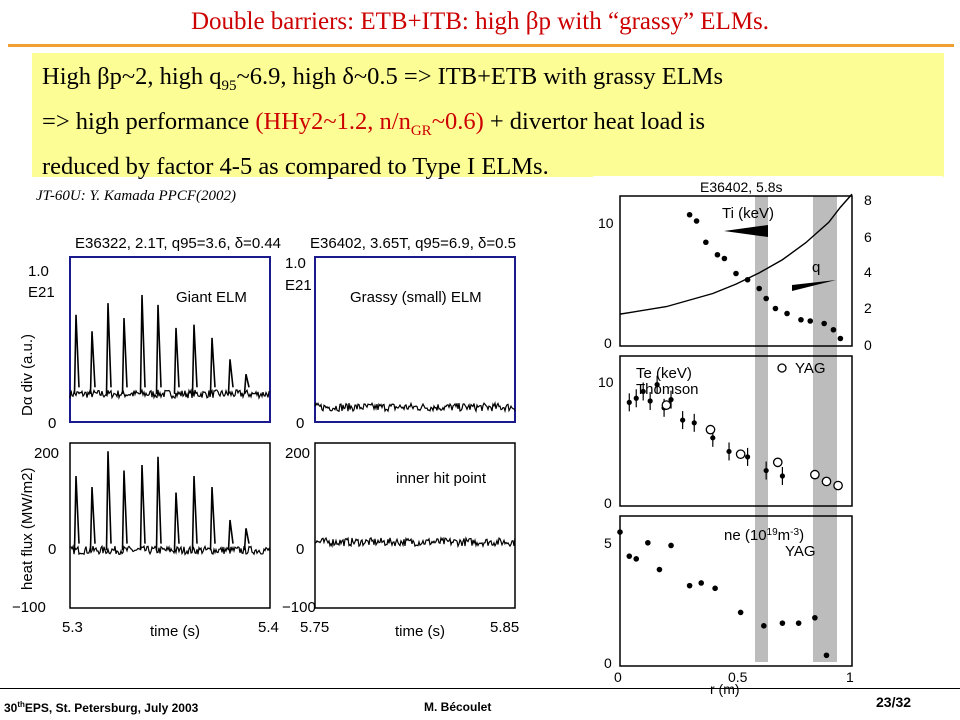 The width and height of the screenshot is (960, 720). Describe the element at coordinates (149, 121) in the screenshot. I see `summary-text: => high performance` at that location.